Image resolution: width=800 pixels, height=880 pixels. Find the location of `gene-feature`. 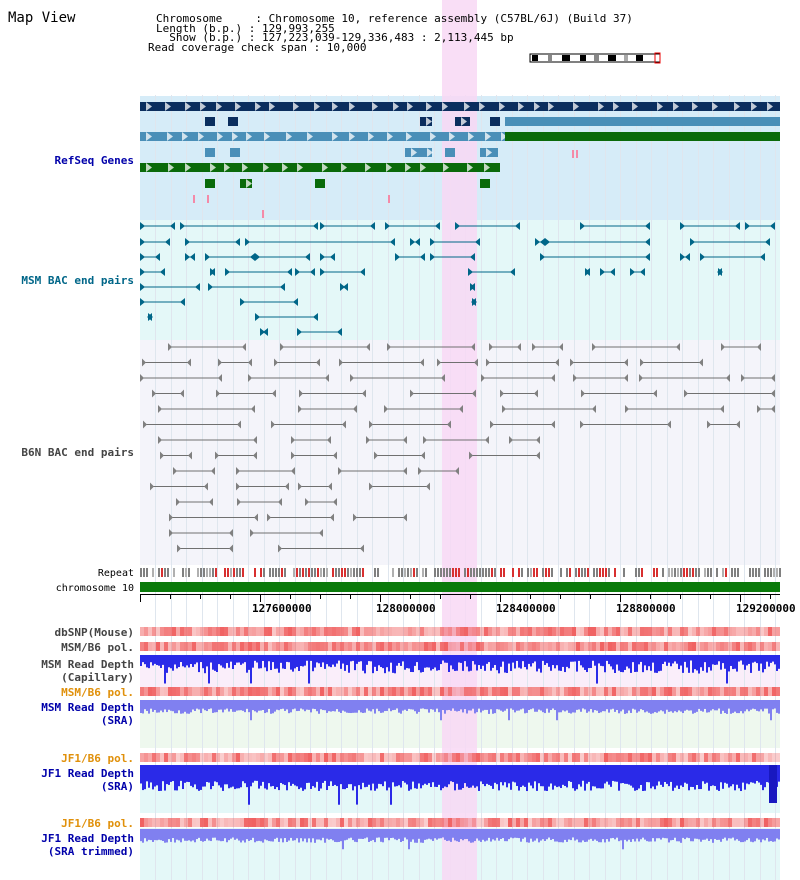

gene-feature is located at coordinates (235, 152).